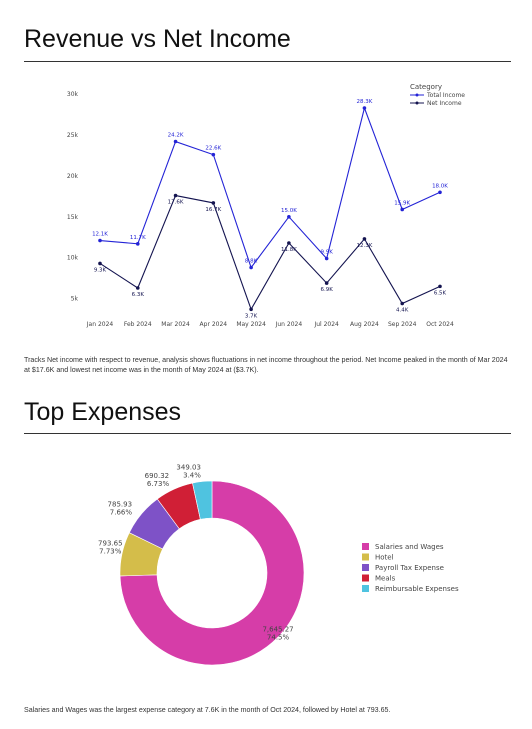 The height and width of the screenshot is (729, 532). What do you see at coordinates (251, 324) in the screenshot?
I see `x-tick-label: May 2024` at bounding box center [251, 324].